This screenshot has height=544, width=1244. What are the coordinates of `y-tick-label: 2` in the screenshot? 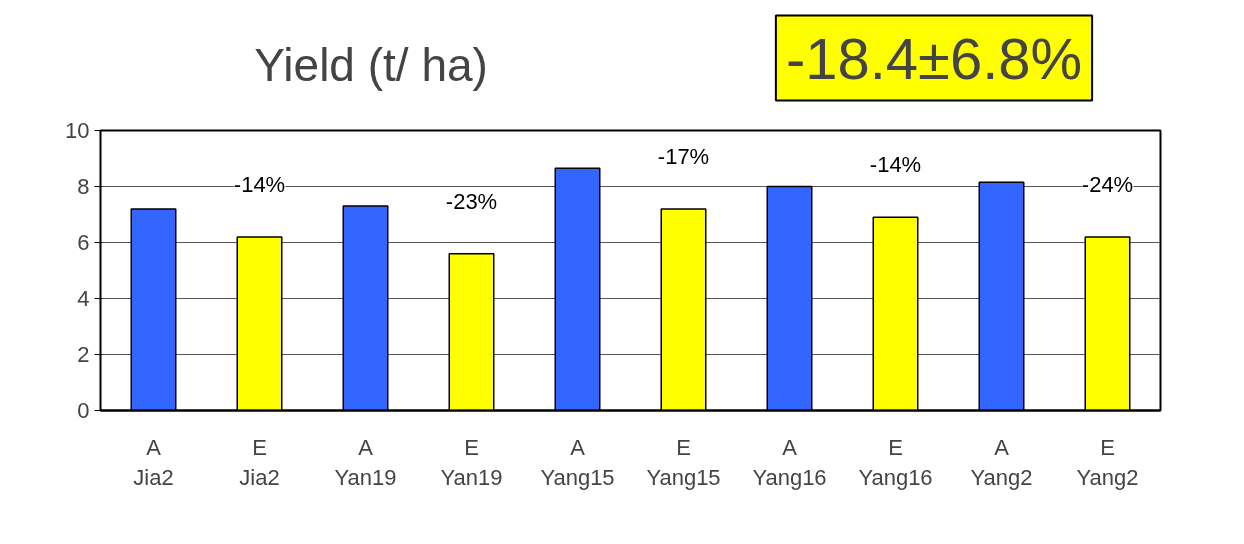 It's located at (83, 354).